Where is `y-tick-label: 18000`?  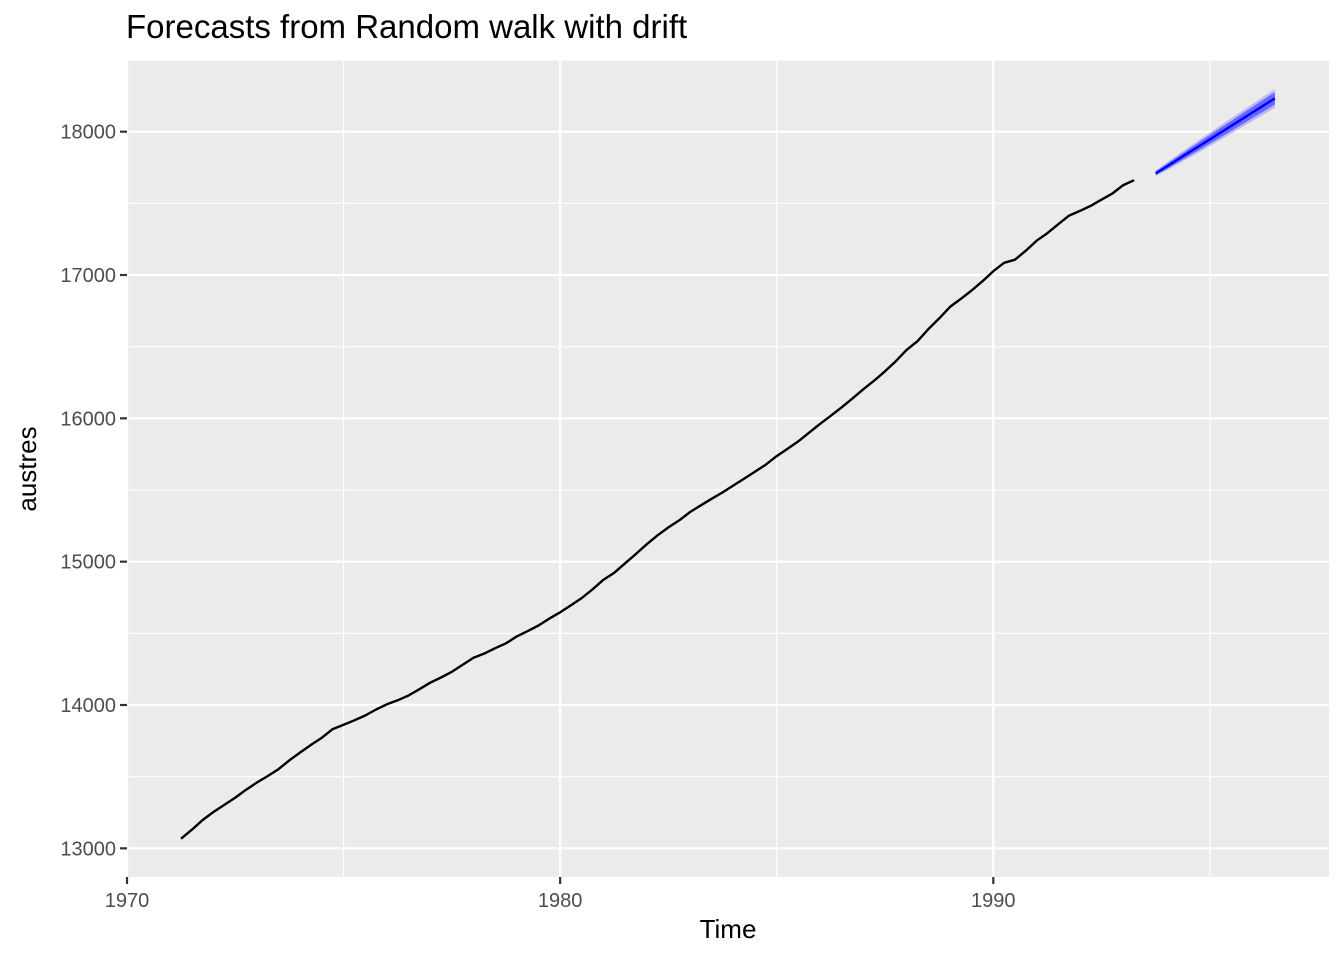 y-tick-label: 18000 is located at coordinates (88, 133).